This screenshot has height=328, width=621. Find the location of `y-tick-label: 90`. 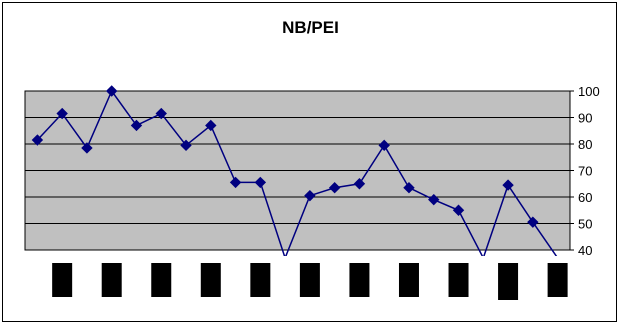

y-tick-label: 90 is located at coordinates (585, 118).